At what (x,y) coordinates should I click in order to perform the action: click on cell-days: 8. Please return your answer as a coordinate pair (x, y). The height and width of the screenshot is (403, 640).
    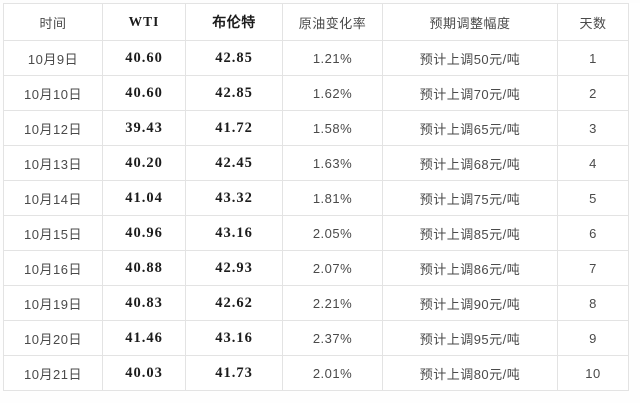
    Looking at the image, I should click on (593, 303).